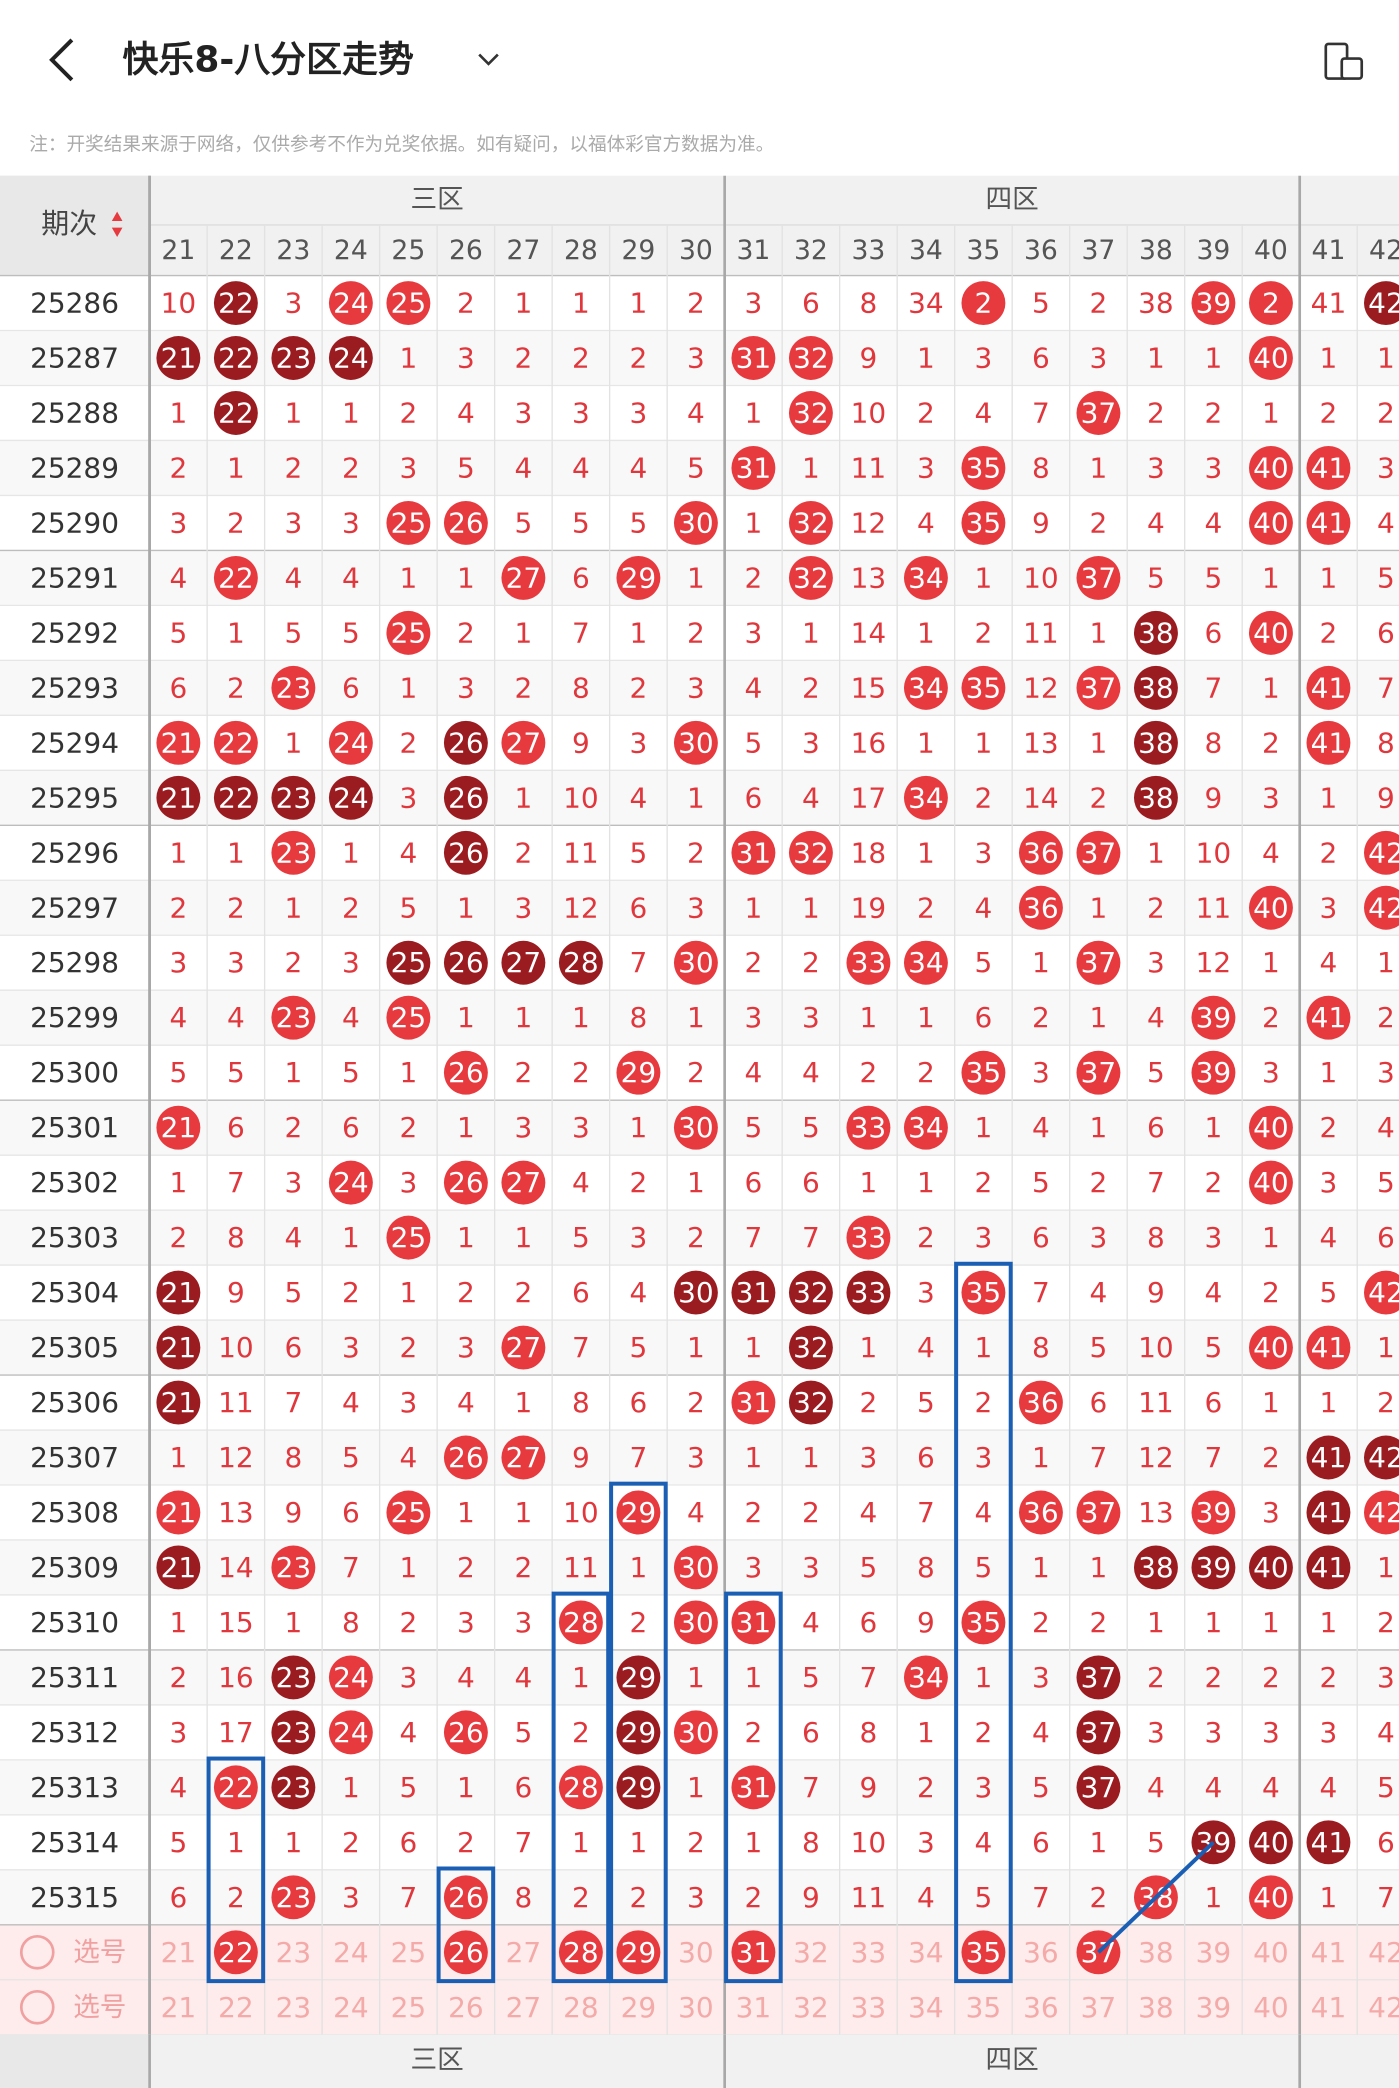  Describe the element at coordinates (409, 1512) in the screenshot. I see `cell-number: 25` at that location.